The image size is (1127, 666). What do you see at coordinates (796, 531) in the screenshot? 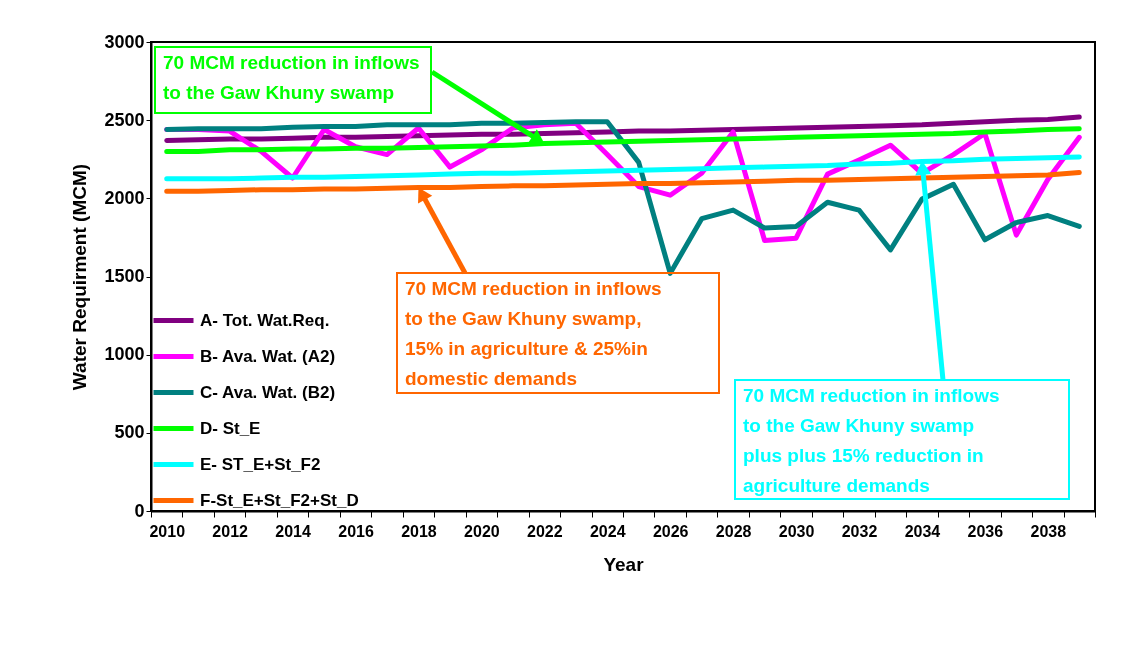
I see `x-tick-label: 2030` at bounding box center [796, 531].